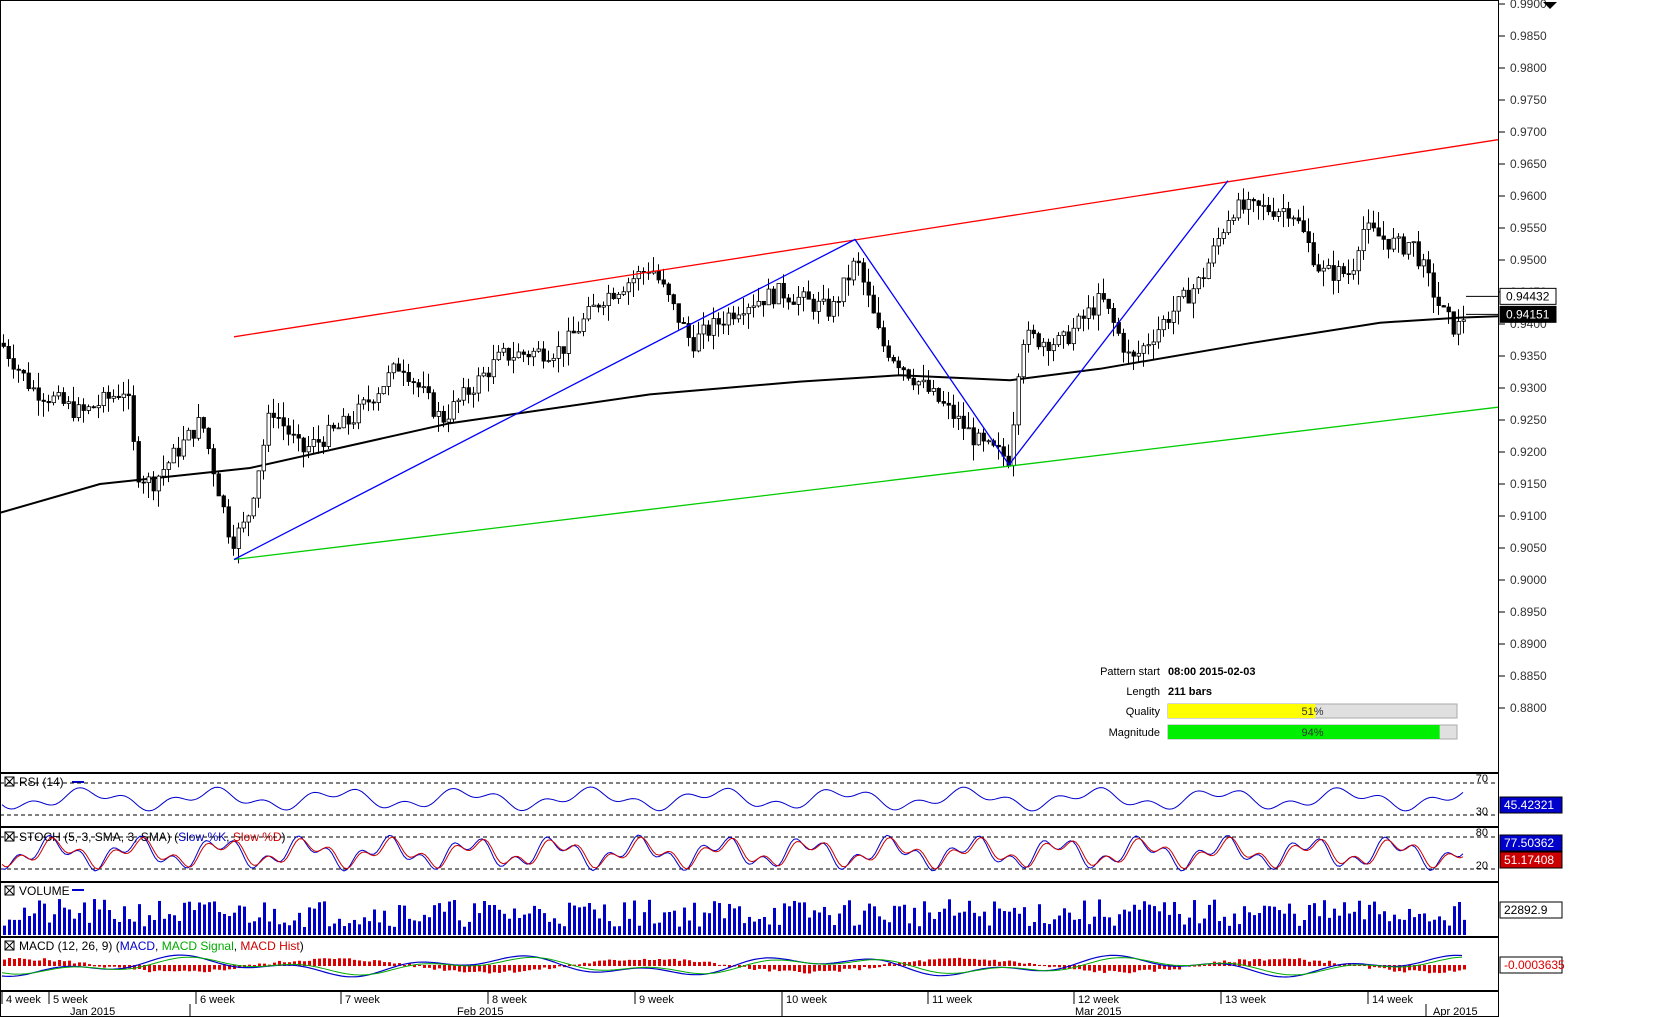 The width and height of the screenshot is (1655, 1017). I want to click on week-label: 6 week, so click(217, 1000).